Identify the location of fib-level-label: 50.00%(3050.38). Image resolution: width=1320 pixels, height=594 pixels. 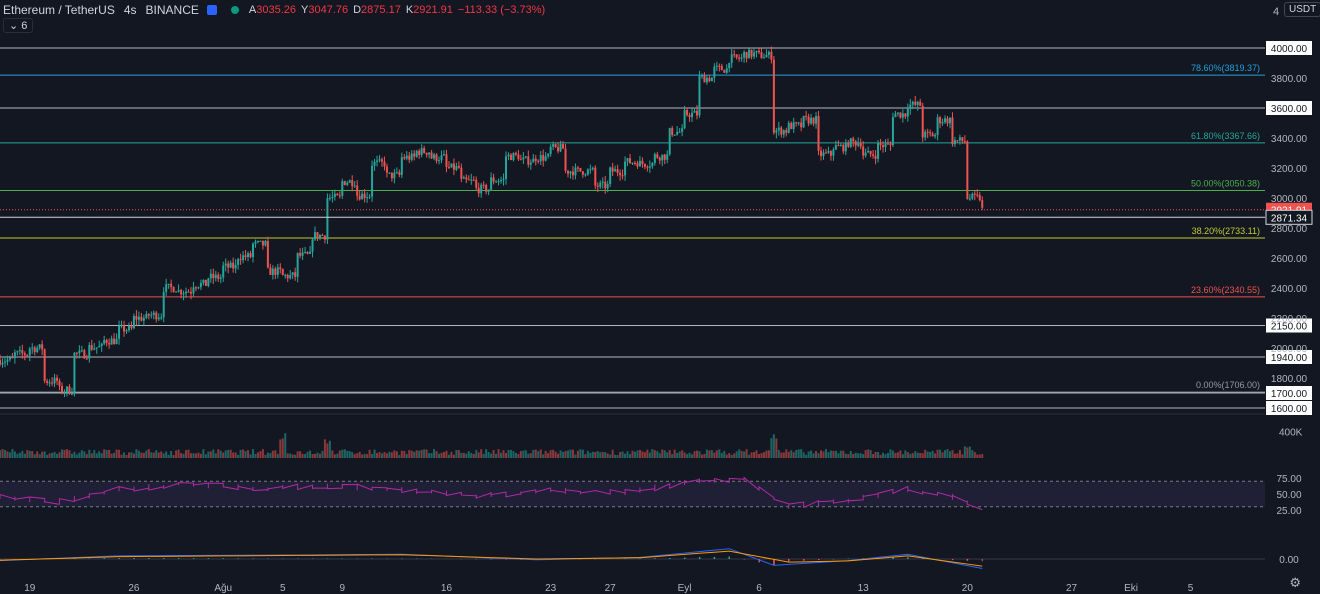
(1225, 183).